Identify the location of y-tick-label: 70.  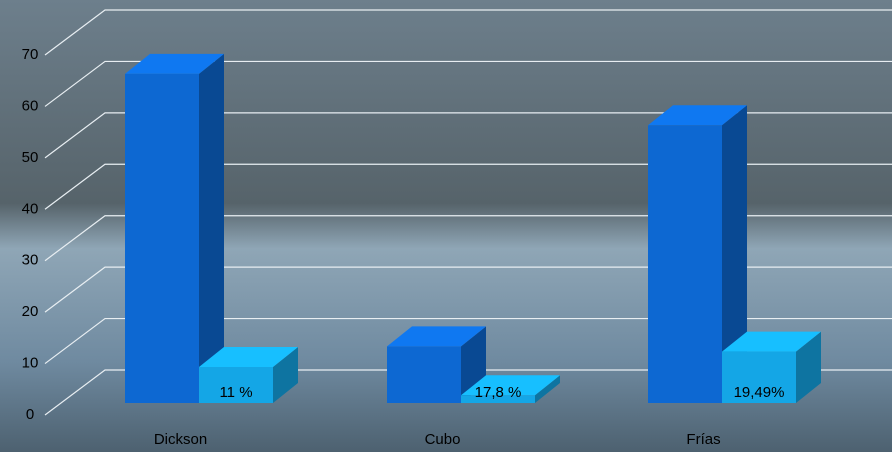
(30, 54).